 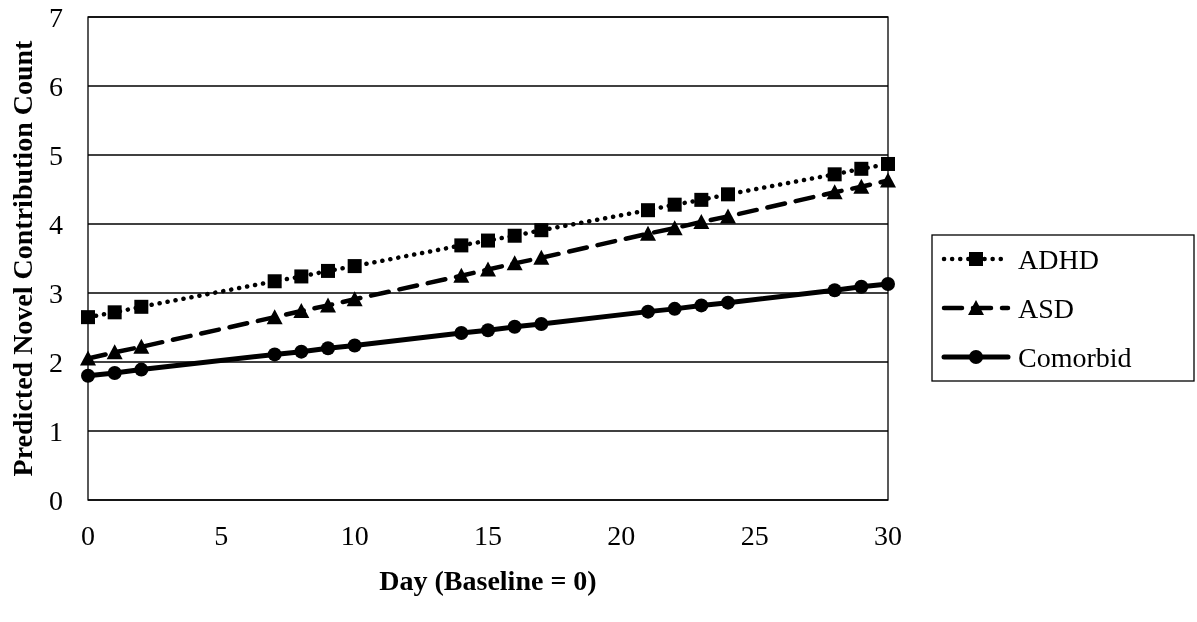 What do you see at coordinates (888, 535) in the screenshot?
I see `x-tick-label: 30` at bounding box center [888, 535].